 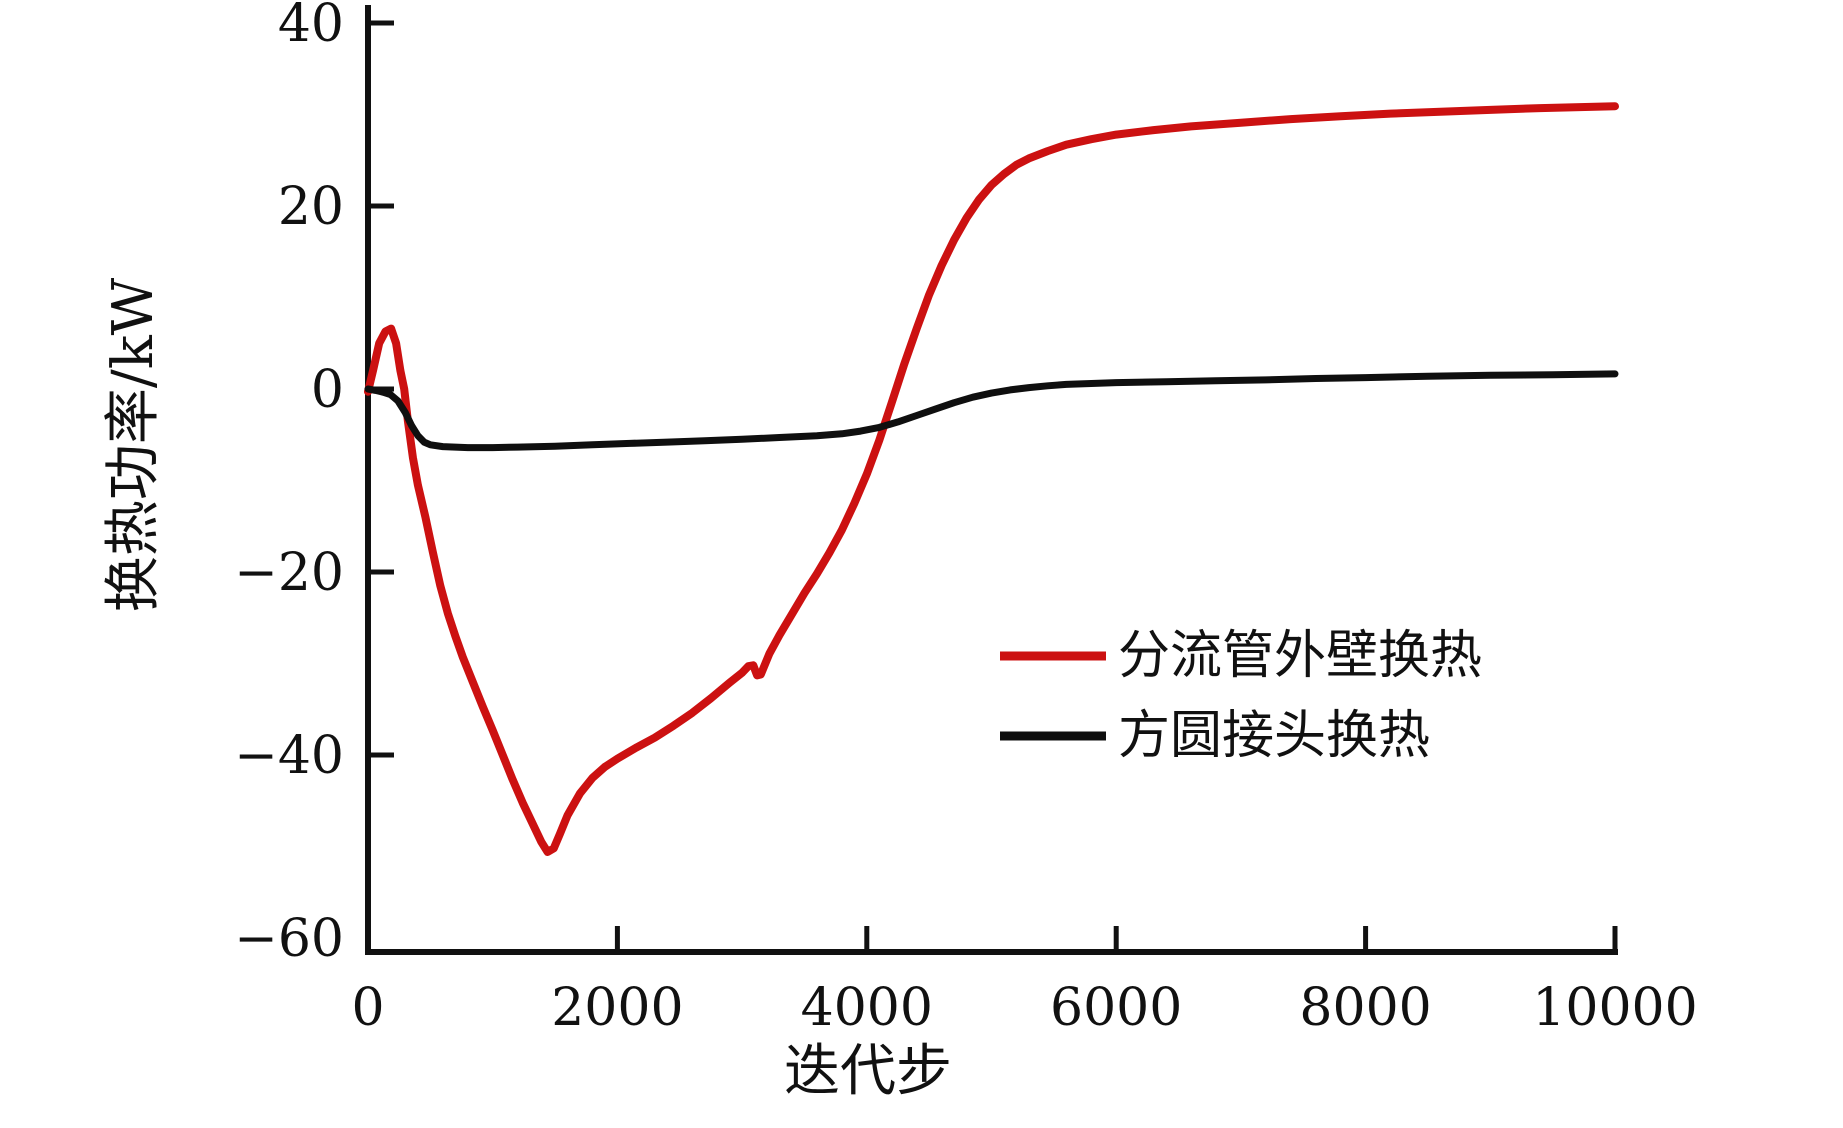 What do you see at coordinates (1300, 656) in the screenshot?
I see `legend-label-series-0: 分流管外壁换热` at bounding box center [1300, 656].